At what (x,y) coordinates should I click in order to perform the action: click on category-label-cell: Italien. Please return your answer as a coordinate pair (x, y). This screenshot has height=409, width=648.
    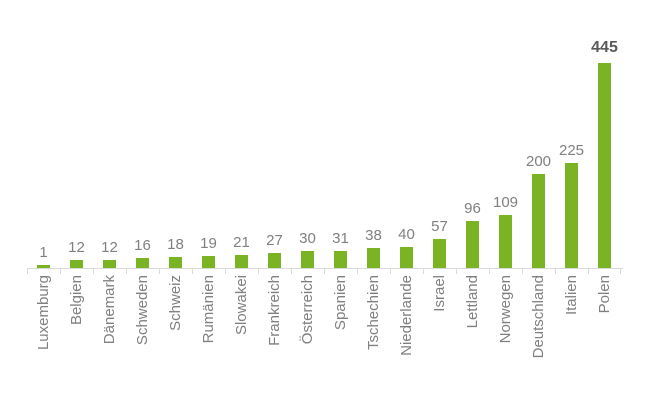
    Looking at the image, I should click on (571, 295).